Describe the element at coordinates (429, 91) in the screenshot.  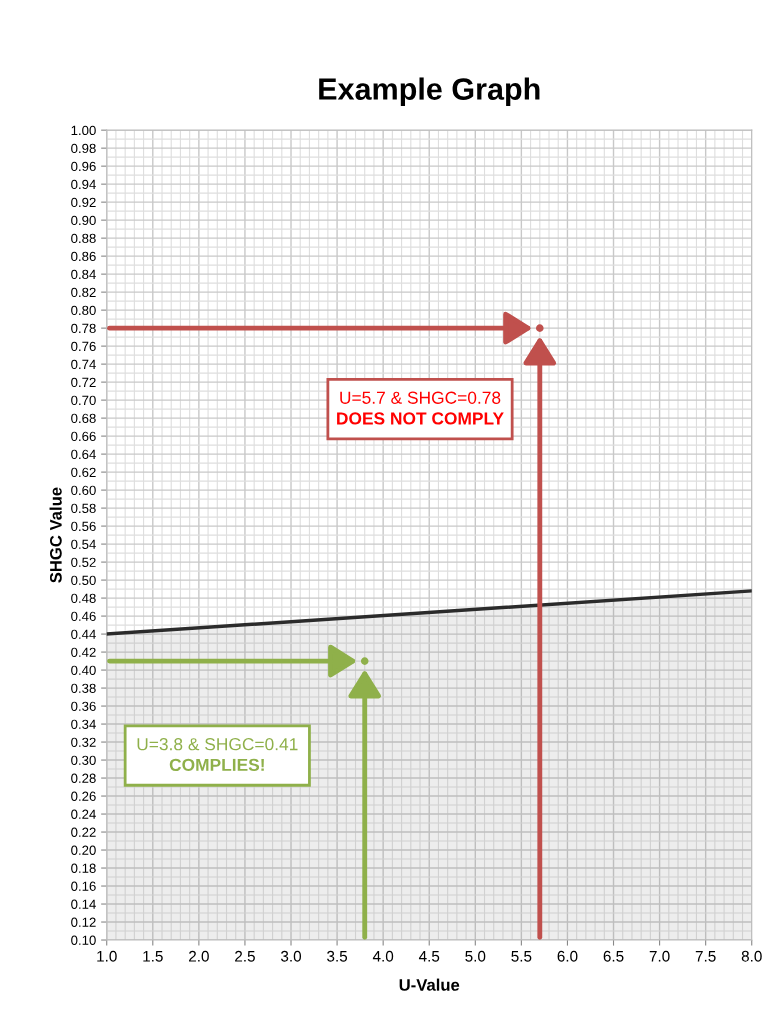
I see `chart-title: Example Graph` at that location.